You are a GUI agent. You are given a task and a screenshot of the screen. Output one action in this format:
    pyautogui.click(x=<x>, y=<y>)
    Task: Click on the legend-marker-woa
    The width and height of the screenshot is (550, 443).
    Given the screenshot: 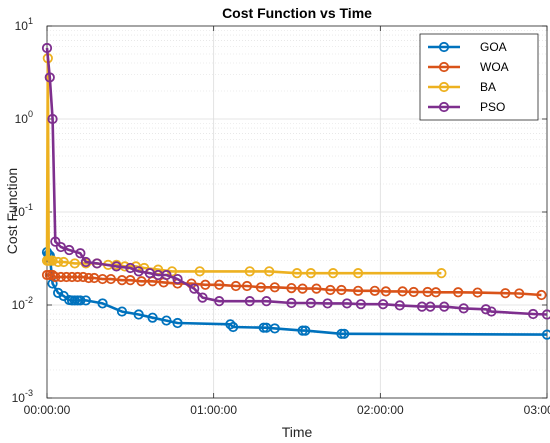 What is the action you would take?
    pyautogui.click(x=444, y=67)
    